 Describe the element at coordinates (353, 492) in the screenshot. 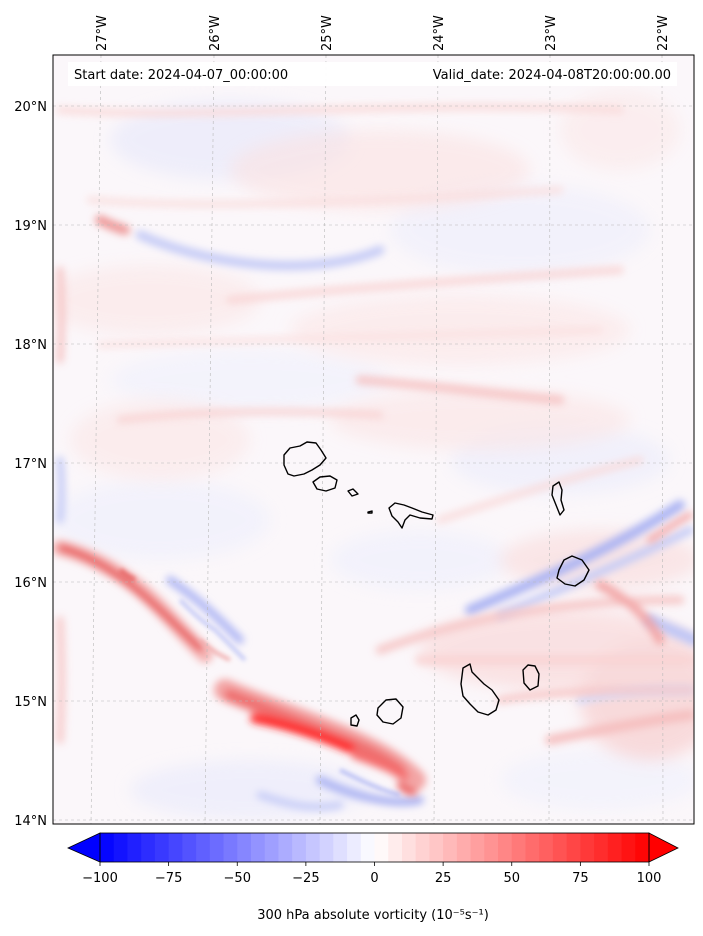

I see `island-santa-luzia` at that location.